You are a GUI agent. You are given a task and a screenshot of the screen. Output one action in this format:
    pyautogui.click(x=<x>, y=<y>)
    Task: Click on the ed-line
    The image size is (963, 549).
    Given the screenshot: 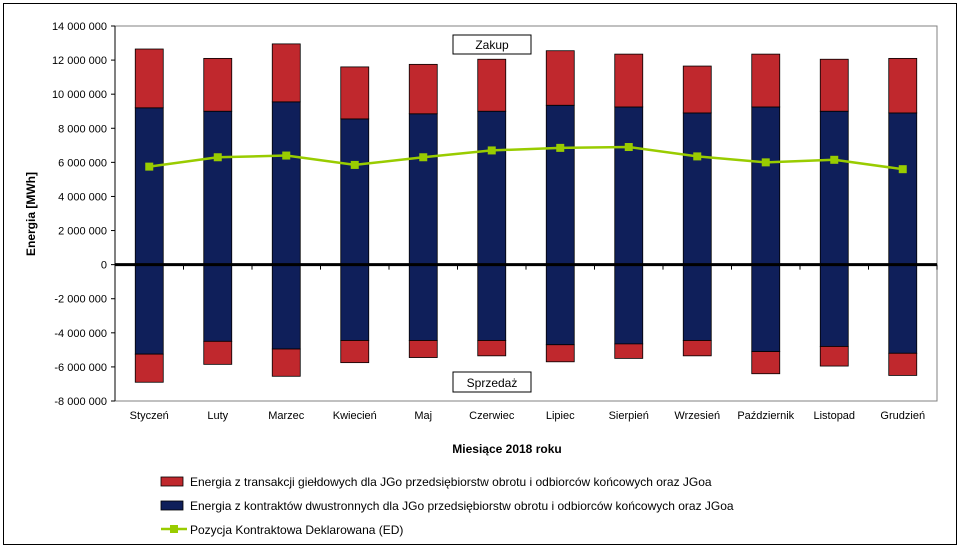 What is the action you would take?
    pyautogui.click(x=526, y=158)
    